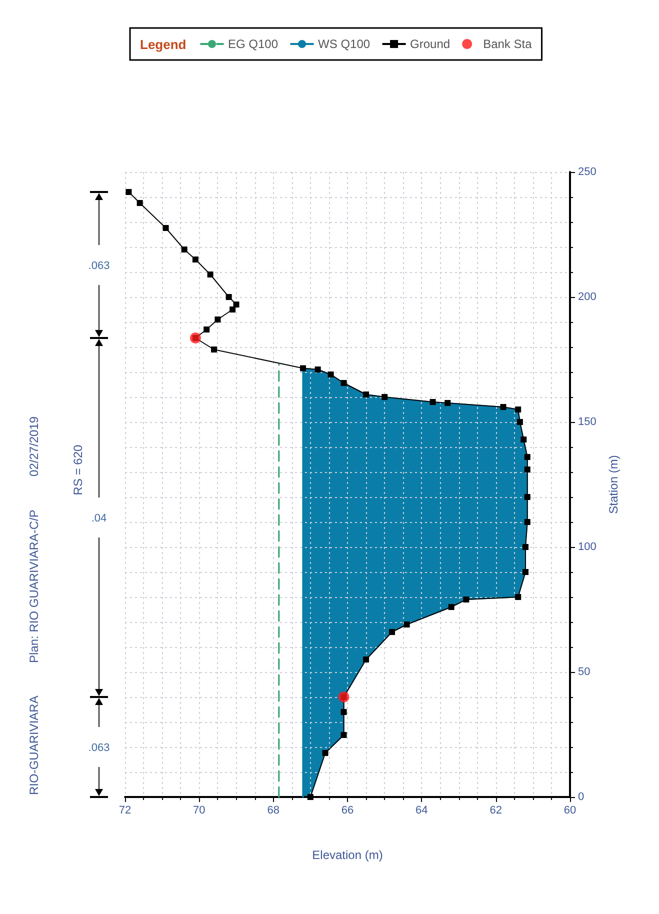  Describe the element at coordinates (163, 44) in the screenshot. I see `legend-title: Legend` at that location.